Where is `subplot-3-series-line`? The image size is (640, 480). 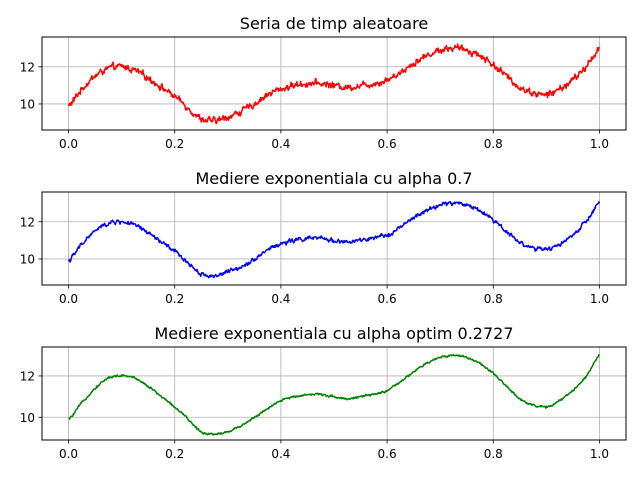 subplot-3-series-line is located at coordinates (334, 394).